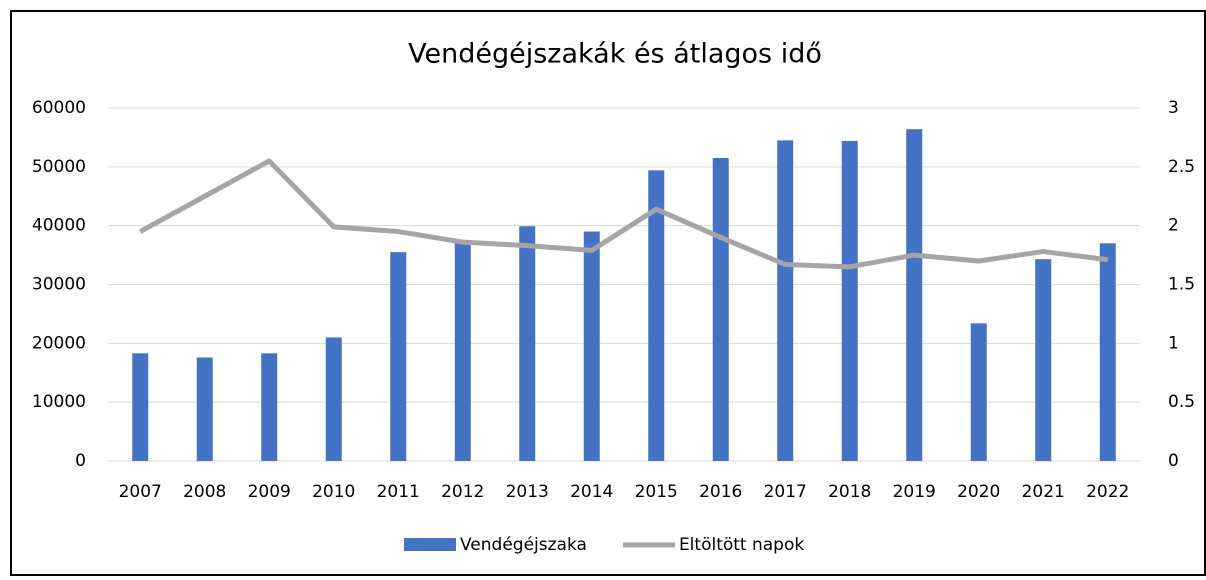 The image size is (1206, 580). Describe the element at coordinates (1181, 285) in the screenshot. I see `y2-tick-label: 1.5` at that location.